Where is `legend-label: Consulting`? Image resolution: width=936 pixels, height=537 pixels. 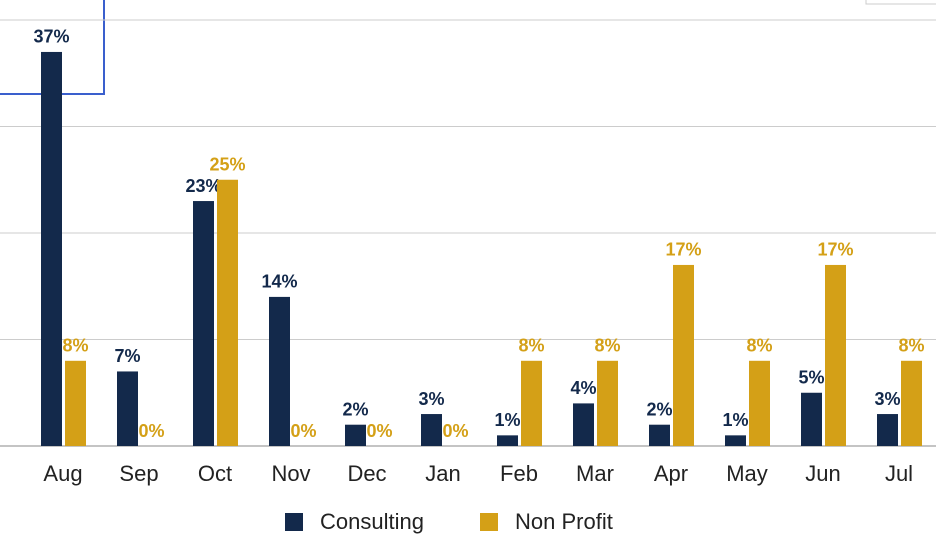
legend-label: Consulting is located at coordinates (372, 521).